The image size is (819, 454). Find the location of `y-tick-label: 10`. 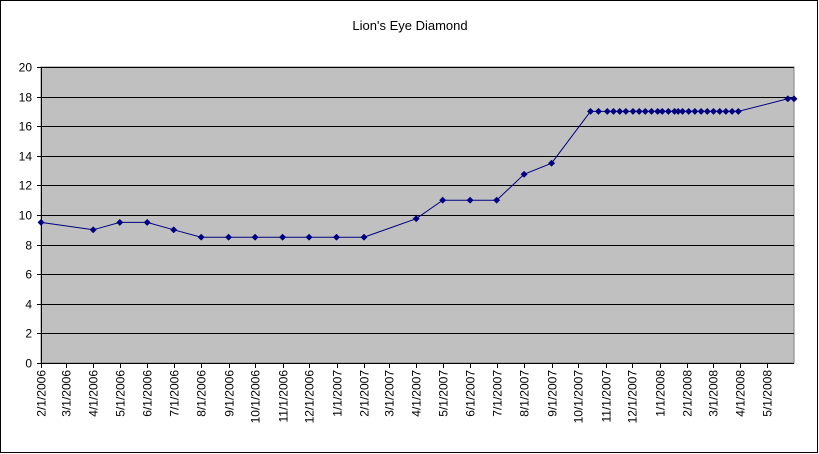

y-tick-label: 10 is located at coordinates (26, 216).